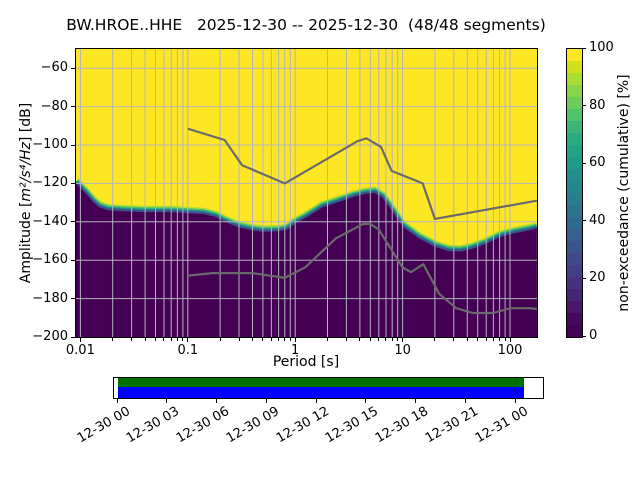 The image size is (640, 480). I want to click on timeline-tick-label: 12-30 03, so click(153, 425).